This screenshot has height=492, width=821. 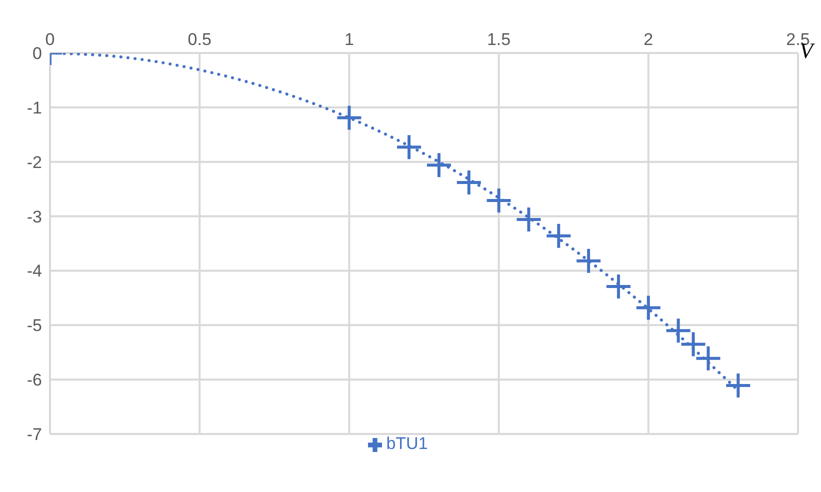 I want to click on y-tick-label: -3, so click(x=34, y=216).